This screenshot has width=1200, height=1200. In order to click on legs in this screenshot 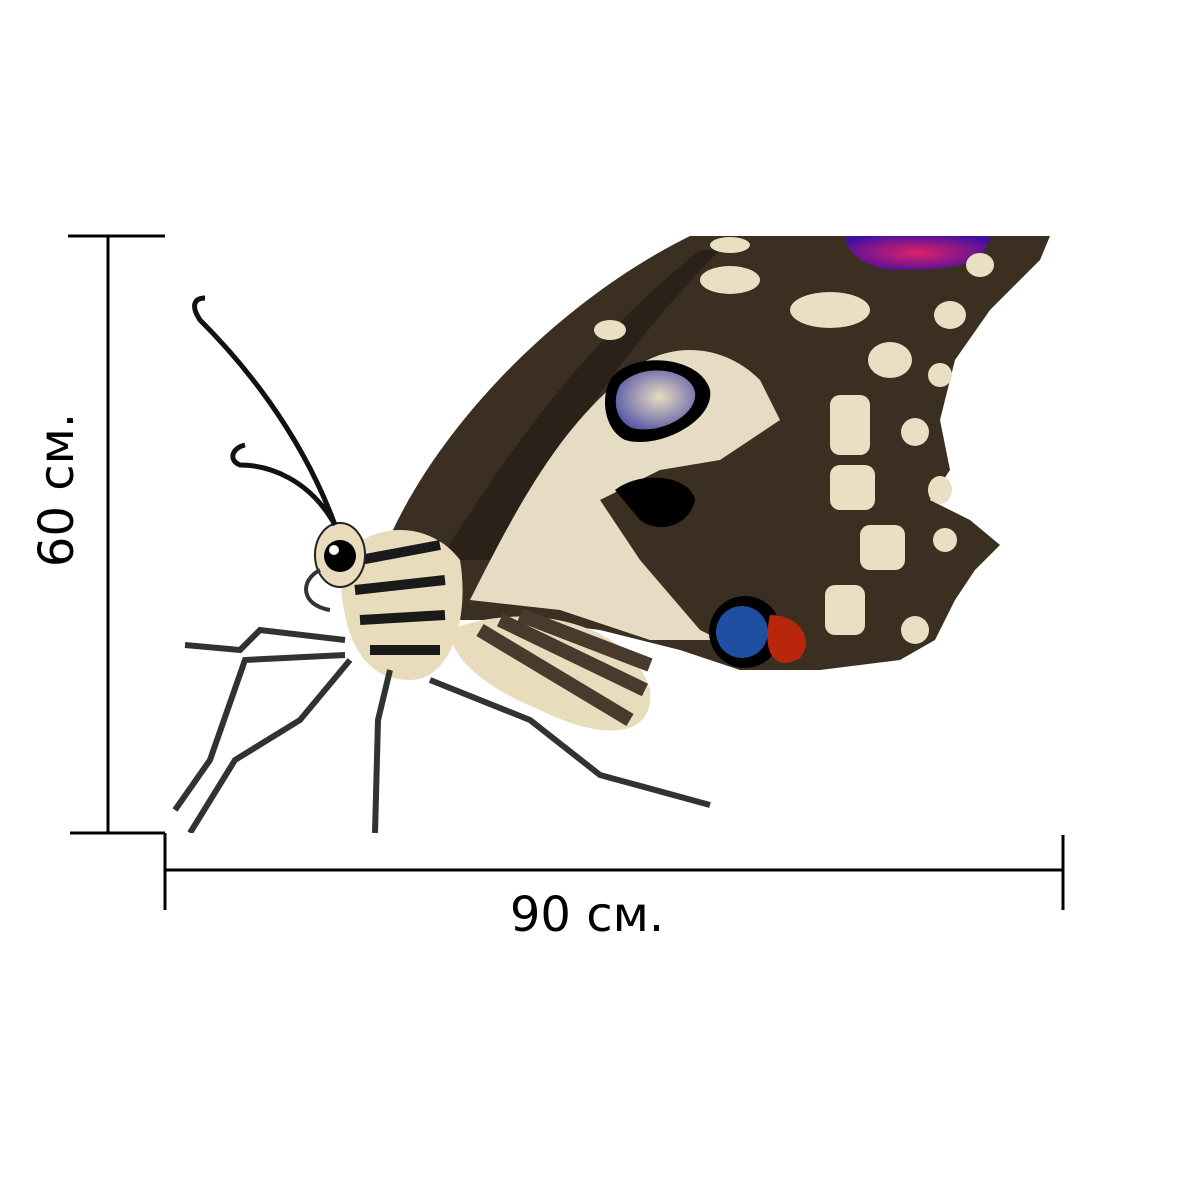, I will do `click(441, 729)`.